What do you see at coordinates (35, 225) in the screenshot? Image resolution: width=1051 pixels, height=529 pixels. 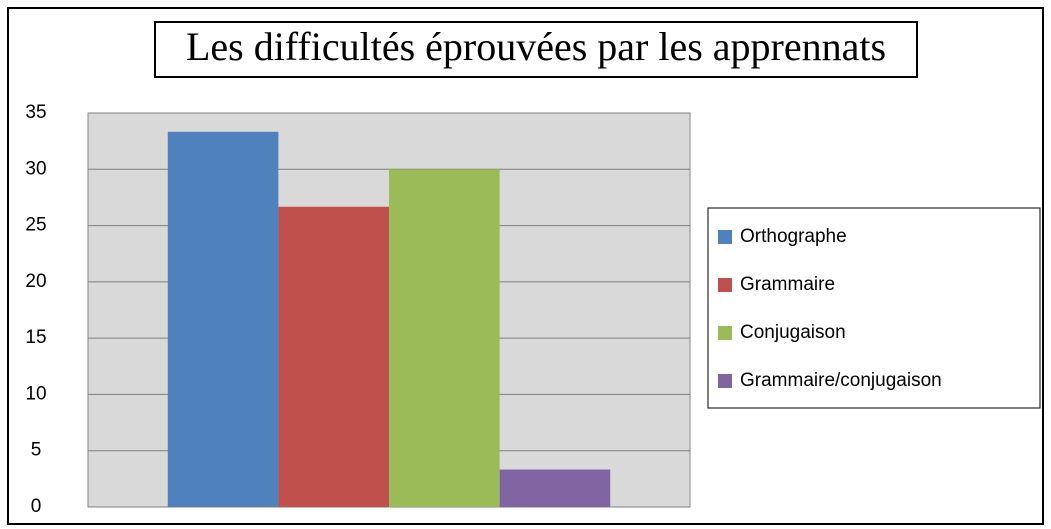 I see `y-tick-label: 25` at bounding box center [35, 225].